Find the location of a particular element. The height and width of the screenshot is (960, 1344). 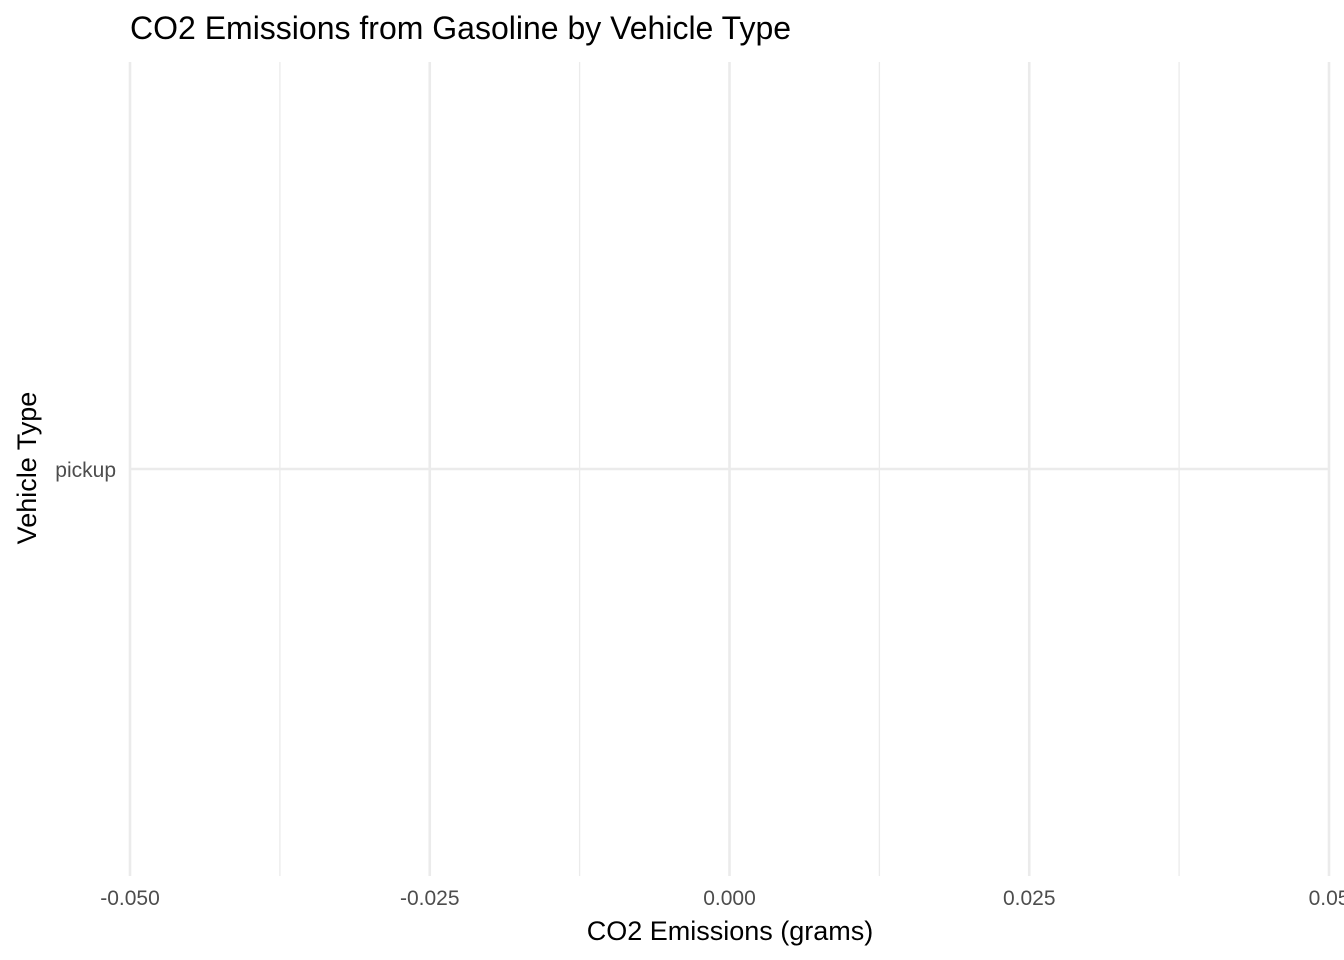

x-axis-tick-labels: -0.050 -0.025 0.000 0.025 0.05 is located at coordinates (722, 898).